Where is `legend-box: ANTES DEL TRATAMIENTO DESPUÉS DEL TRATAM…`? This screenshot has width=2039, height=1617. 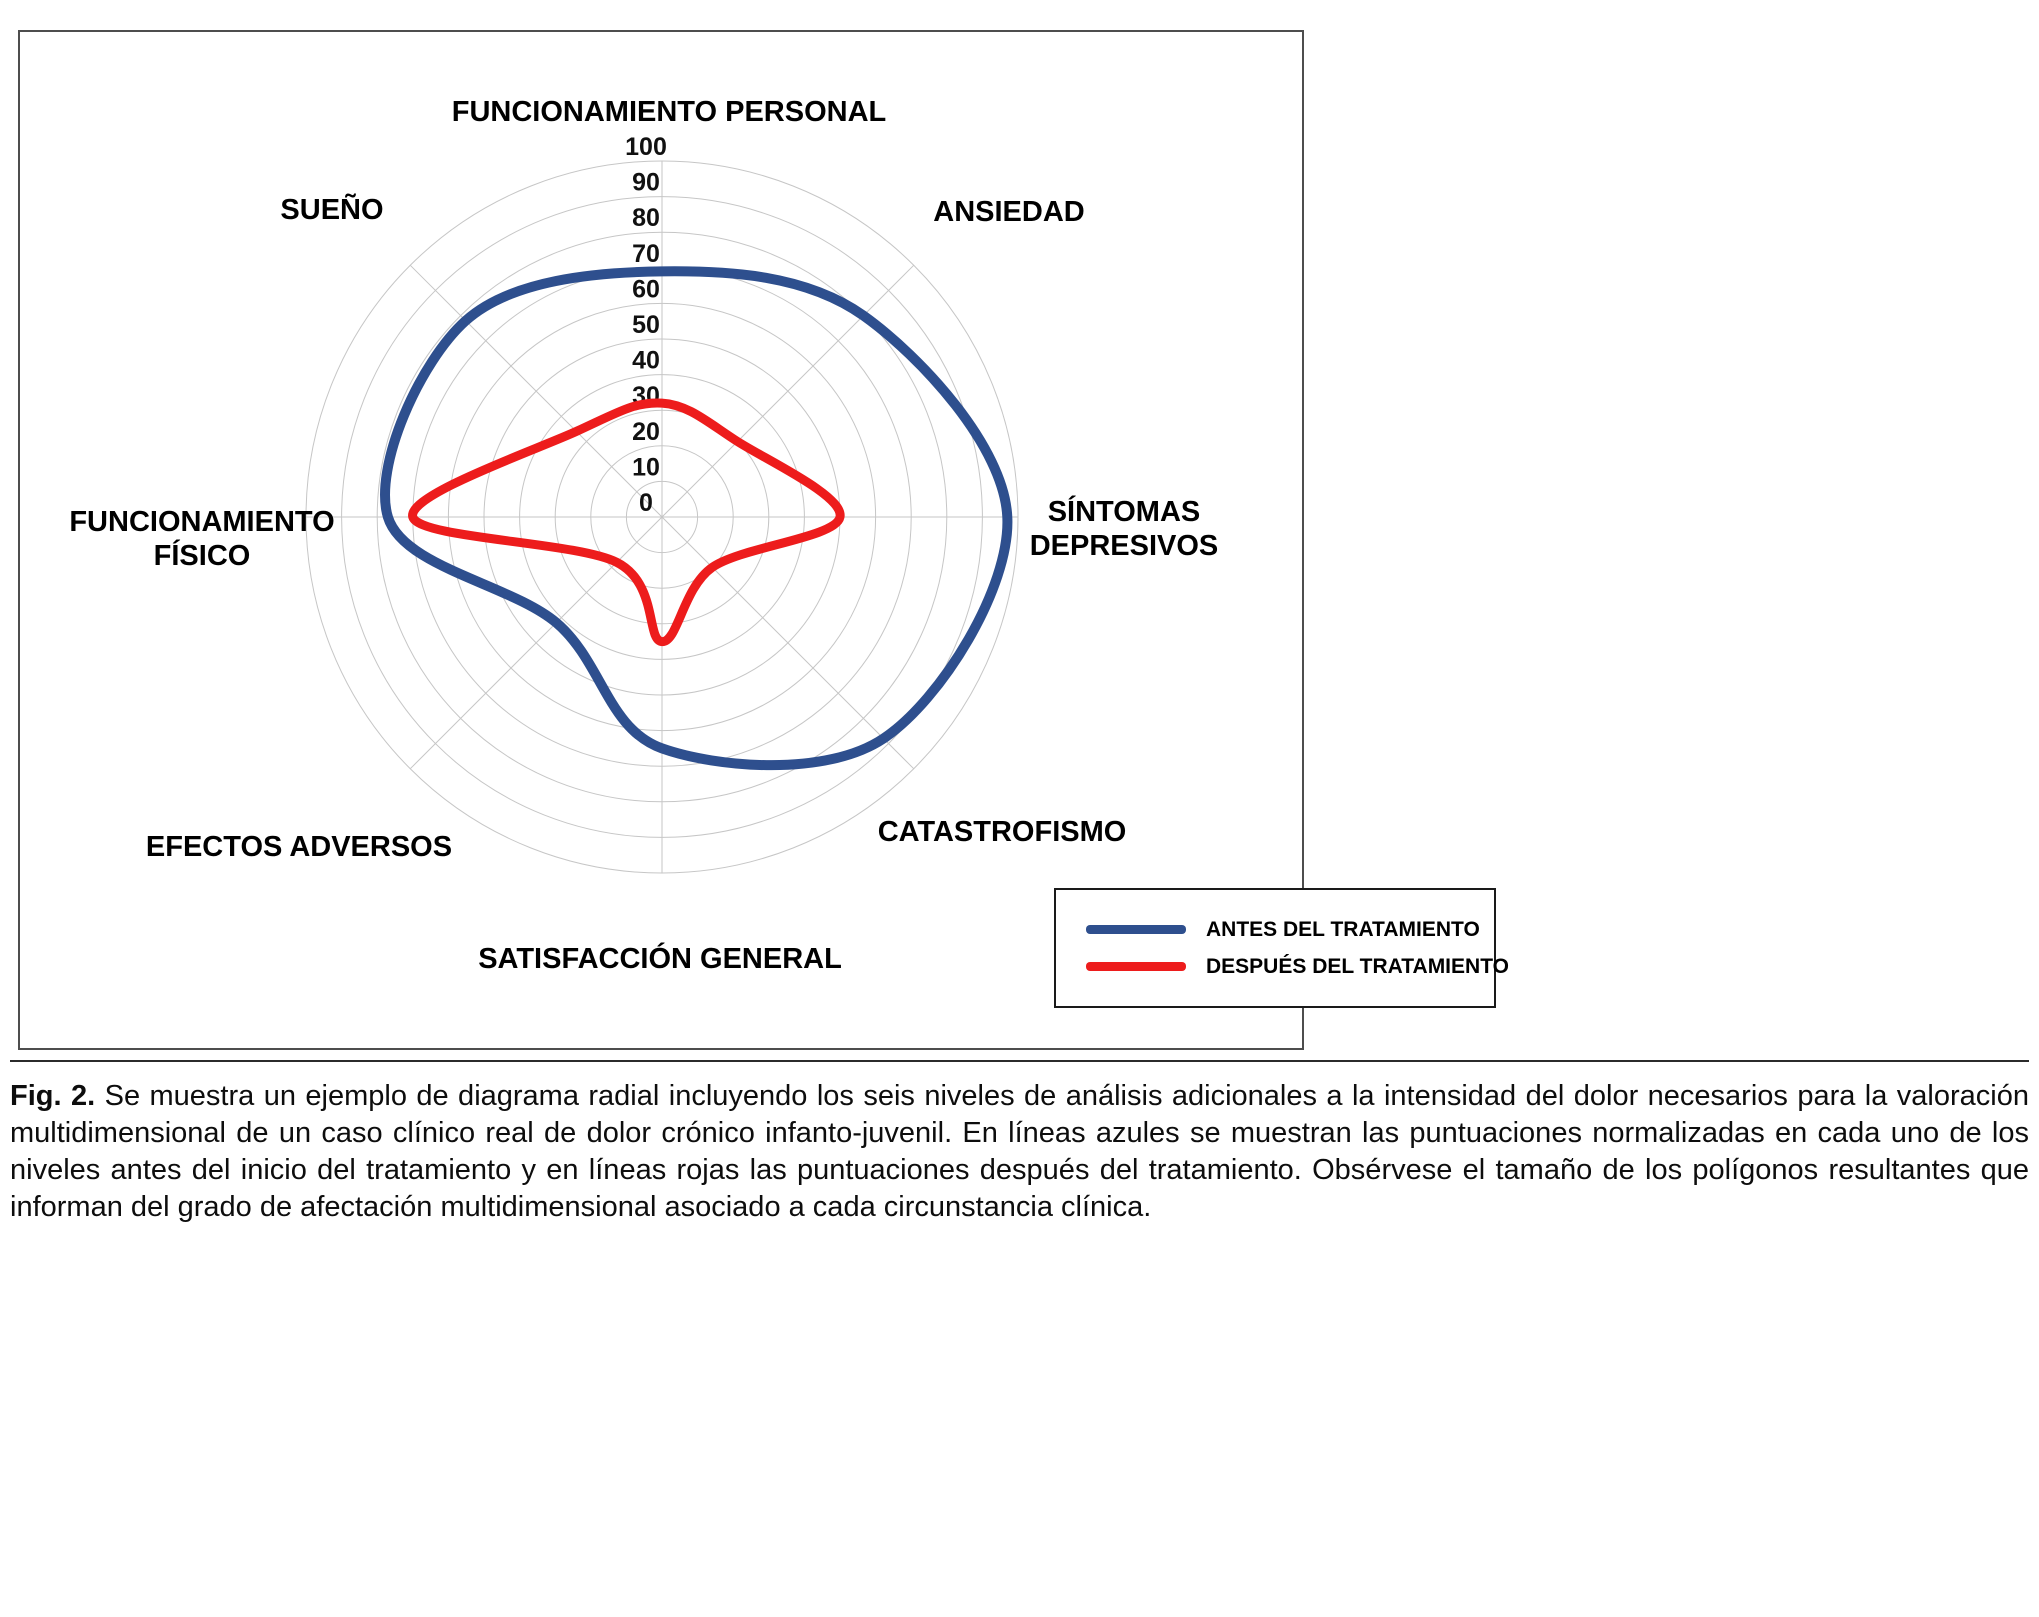
legend-box: ANTES DEL TRATAMIENTO DESPUÉS DEL TRATAM… is located at coordinates (1281, 948).